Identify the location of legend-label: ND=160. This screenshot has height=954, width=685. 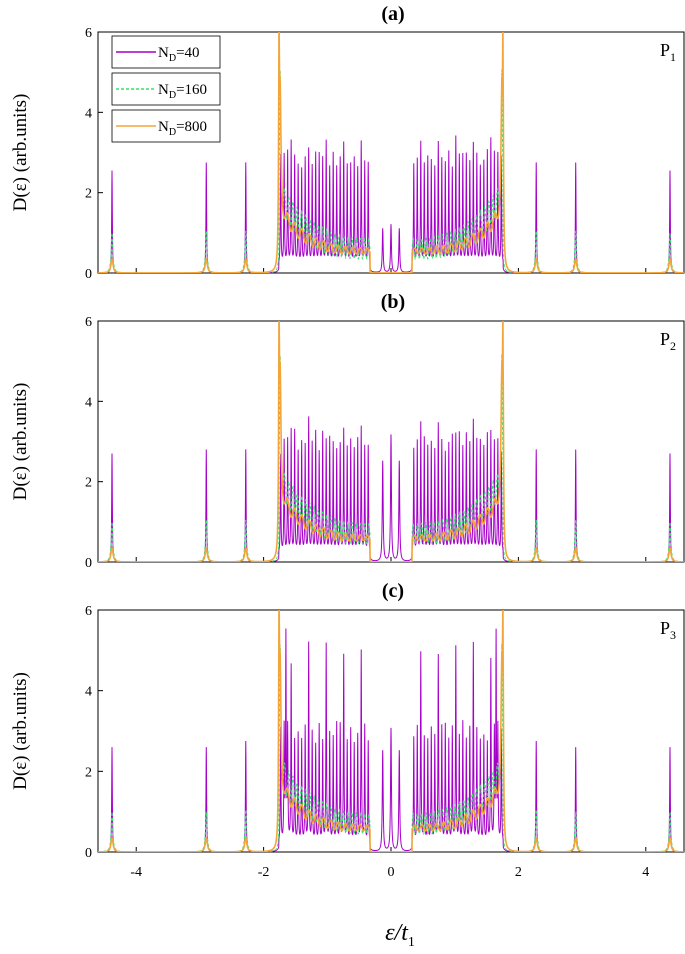
(182, 91).